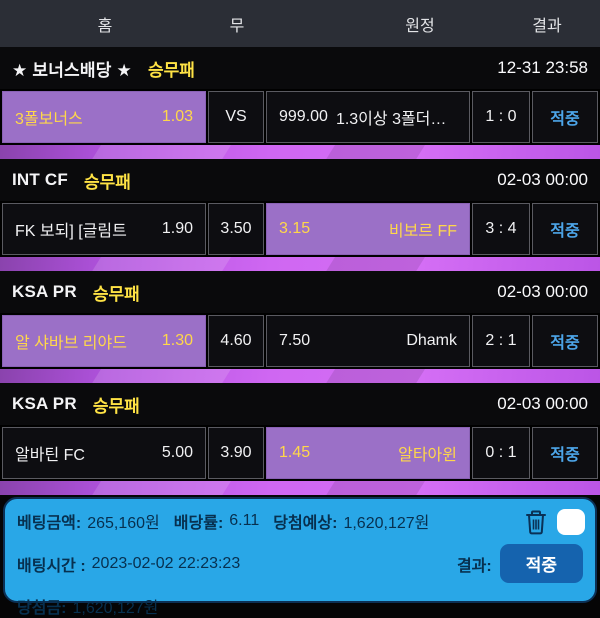 The height and width of the screenshot is (618, 600). Describe the element at coordinates (244, 520) in the screenshot. I see `total-odds-value: 6.11` at that location.